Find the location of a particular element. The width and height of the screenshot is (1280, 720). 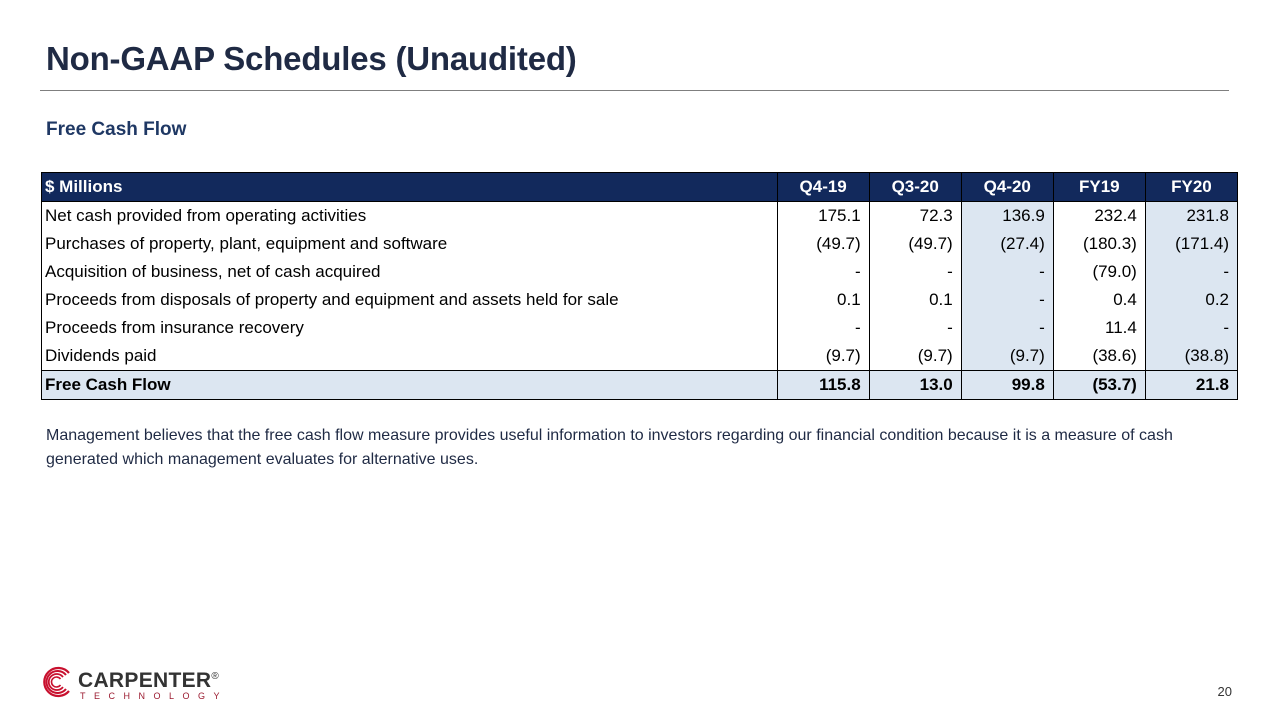

row-label: Dividends paid is located at coordinates (409, 356).